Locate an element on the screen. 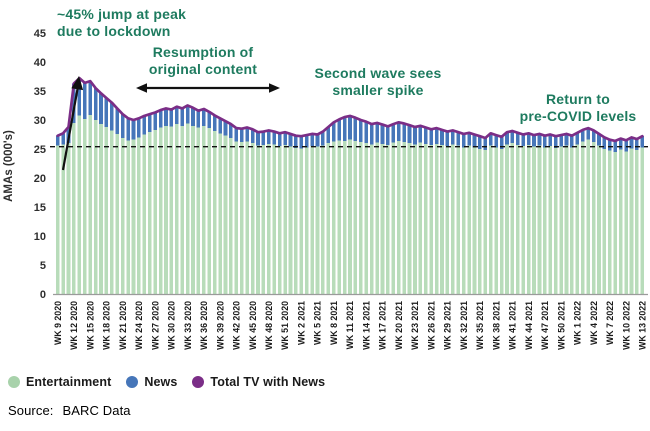  legend-item-entertainment: Entertainment is located at coordinates (59, 382).